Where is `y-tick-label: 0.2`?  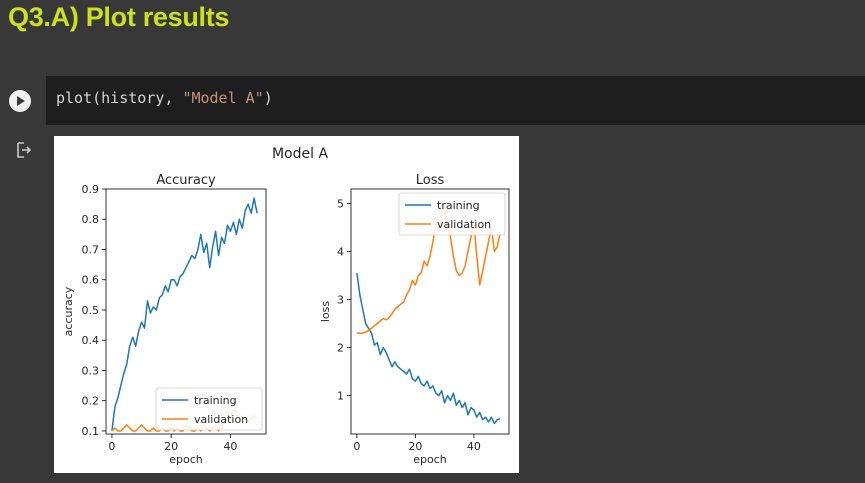
y-tick-label: 0.2 is located at coordinates (91, 401).